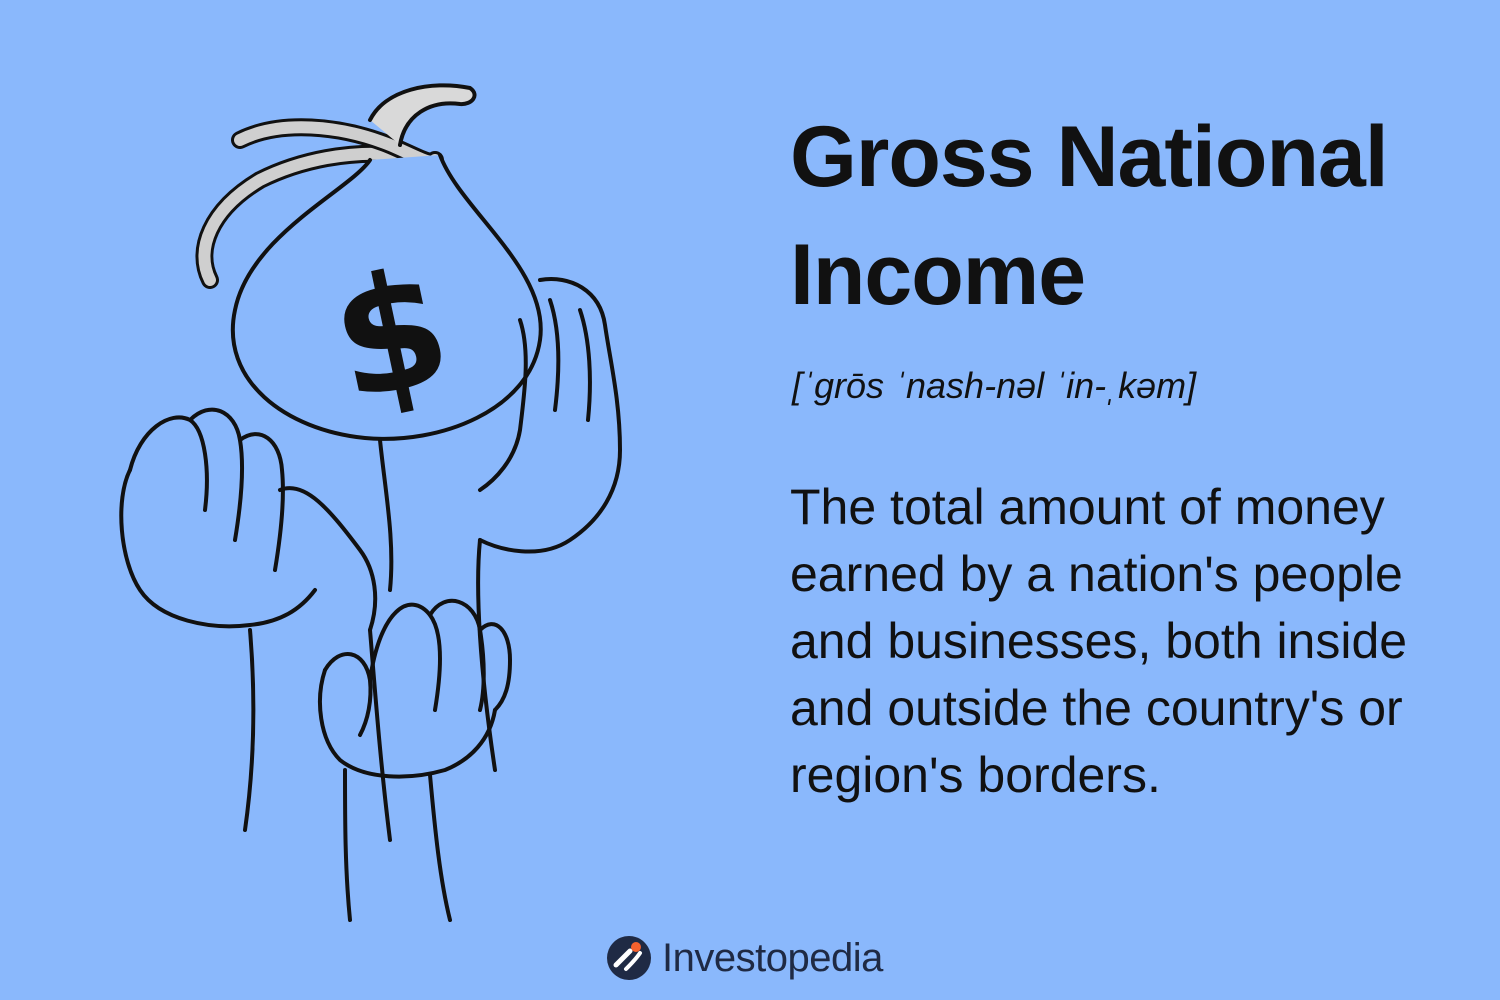  What do you see at coordinates (994, 385) in the screenshot?
I see `pronunciation-text: [ˈgrōs ˈnash-nəl ˈin-ˌkəm]` at bounding box center [994, 385].